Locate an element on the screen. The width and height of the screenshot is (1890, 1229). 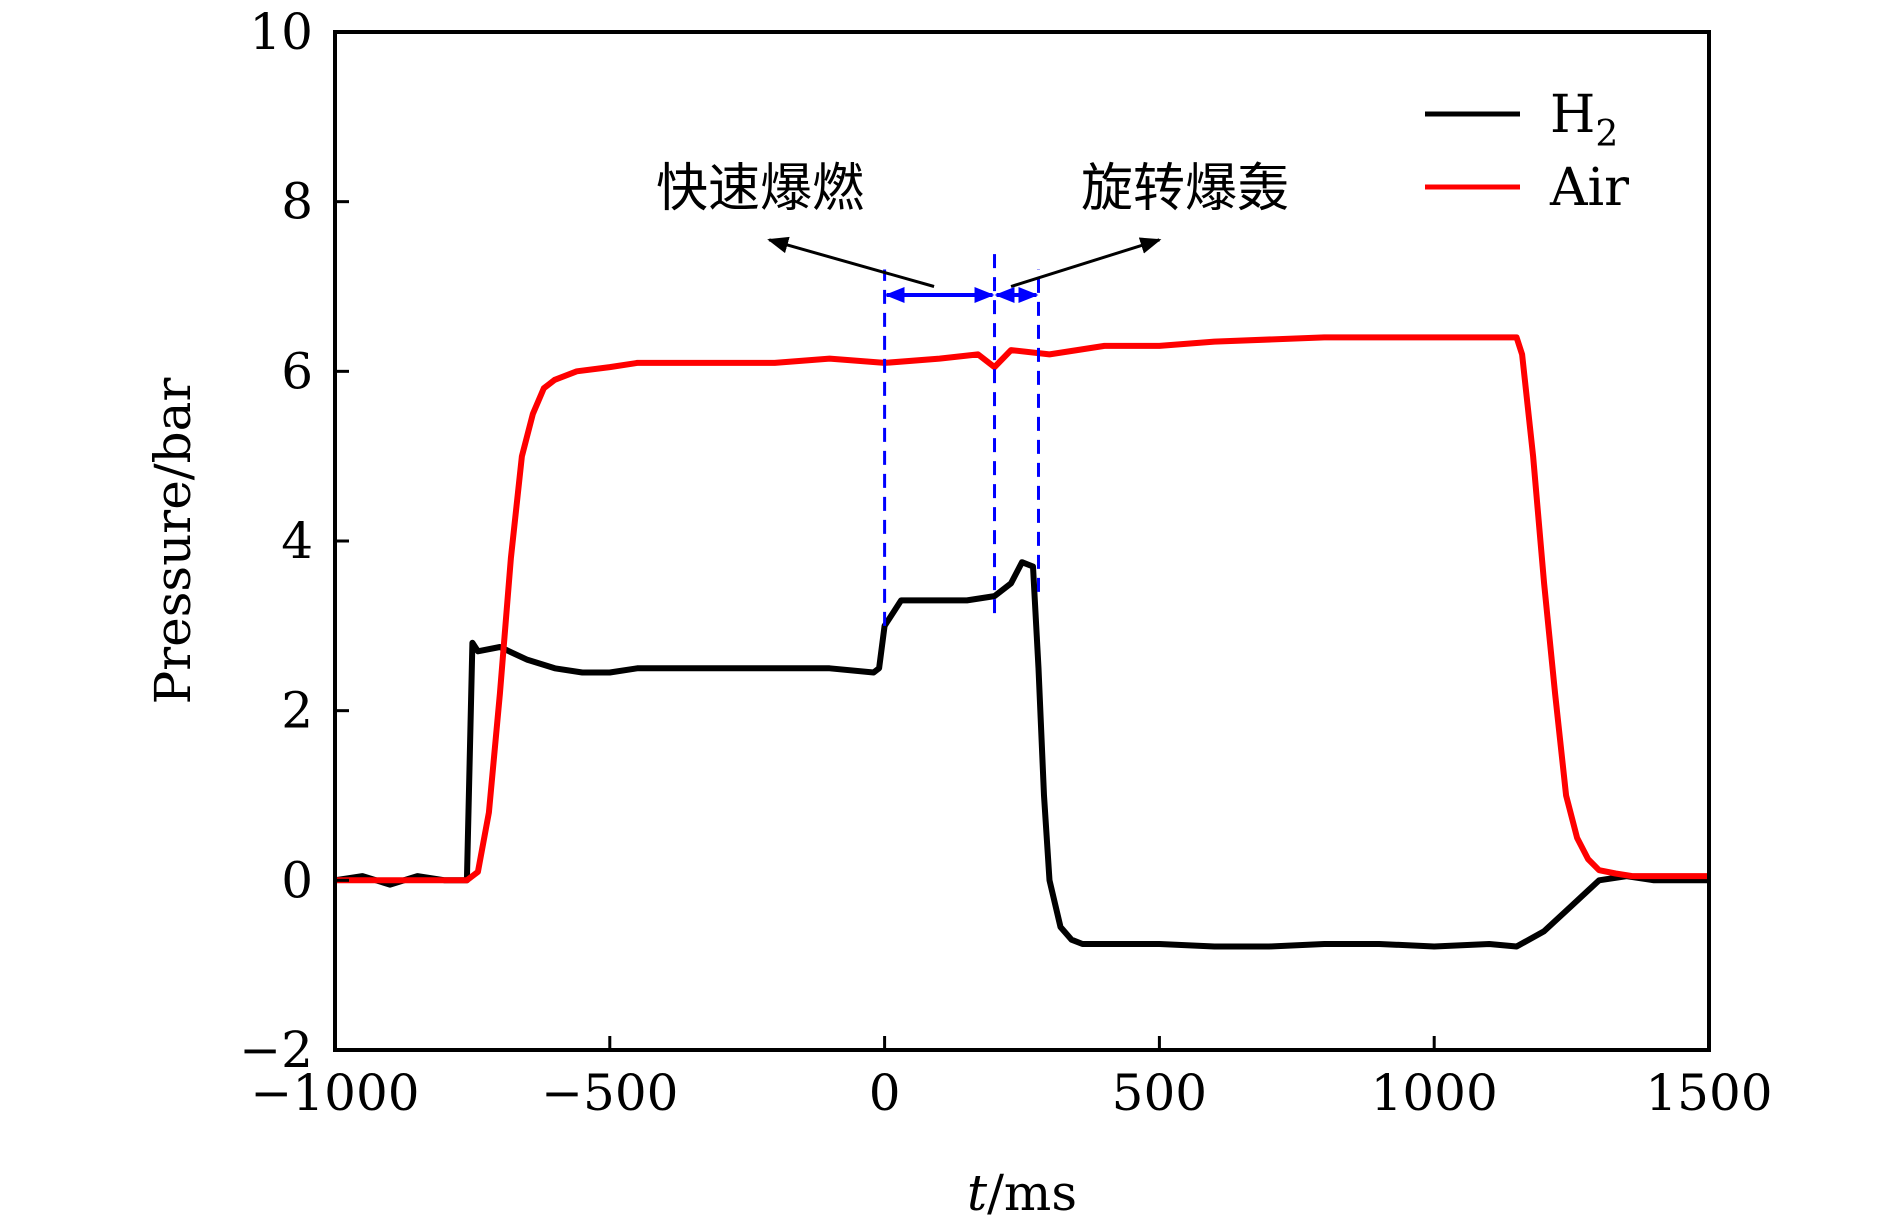
y-axis-ticks: −2 0 2 4 6 8 10 is located at coordinates (294, 541).